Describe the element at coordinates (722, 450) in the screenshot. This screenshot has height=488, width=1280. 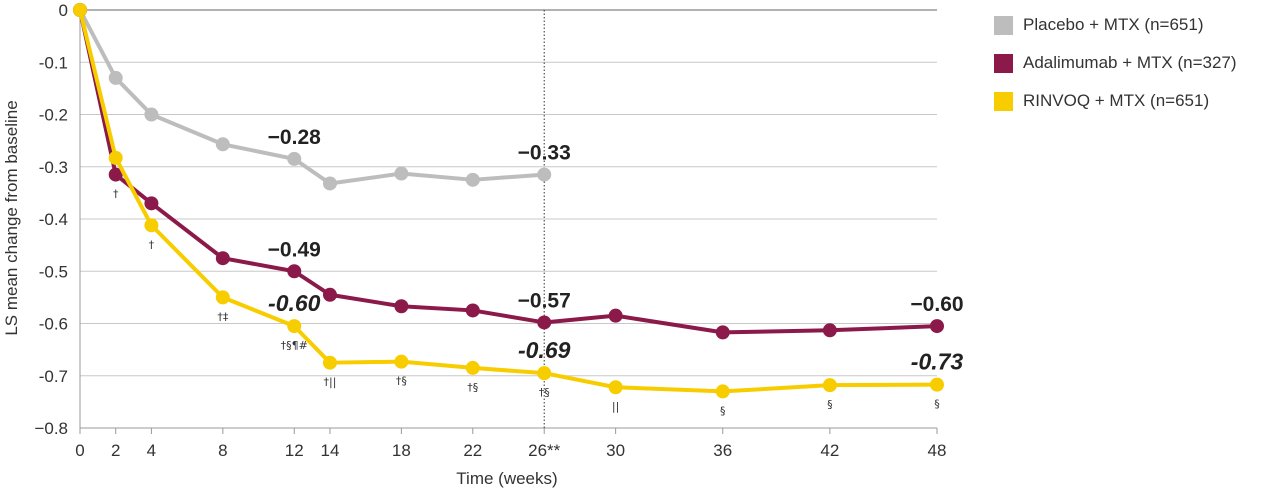
I see `x-tick-label: 36` at that location.